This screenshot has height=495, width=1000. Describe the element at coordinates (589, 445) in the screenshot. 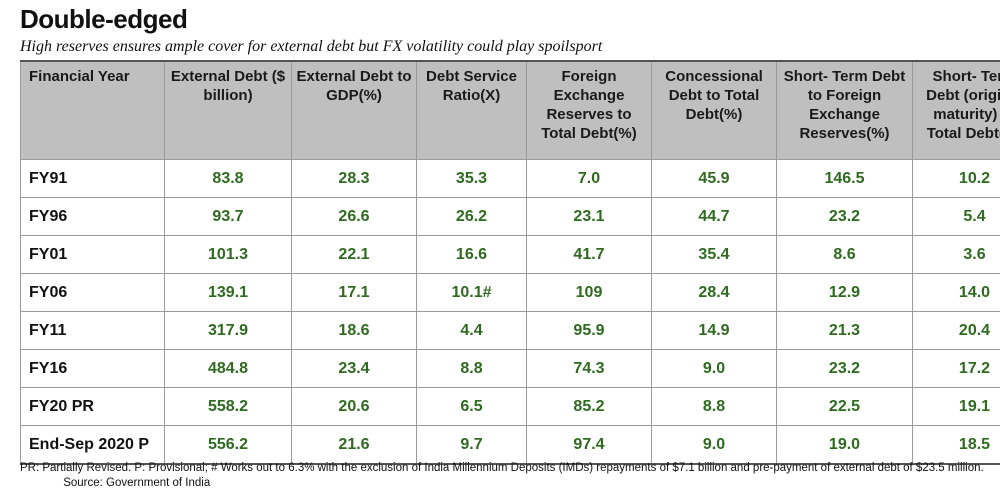

I see `value-cell: 97.4` at that location.